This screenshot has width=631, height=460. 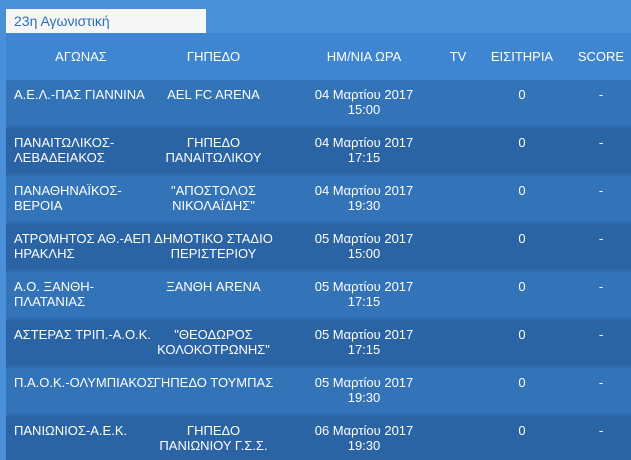 What do you see at coordinates (213, 246) in the screenshot?
I see `venue-name: ΔΗΜΟΤΙΚΟ ΣΤΑΔΙΟ ΠΕΡΙΣΤΕΡΙΟΥ` at bounding box center [213, 246].